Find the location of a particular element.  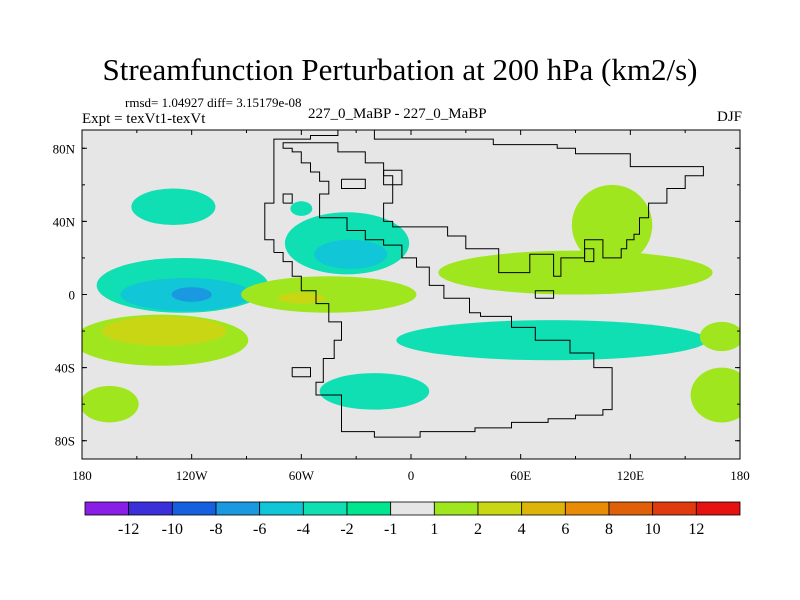

colorbar-label: -12 is located at coordinates (128, 529).